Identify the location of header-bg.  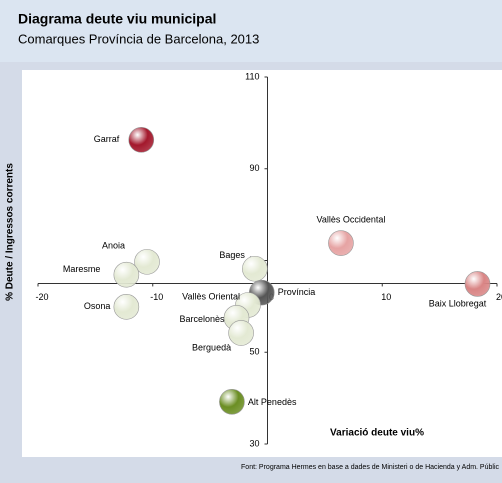
(251, 31).